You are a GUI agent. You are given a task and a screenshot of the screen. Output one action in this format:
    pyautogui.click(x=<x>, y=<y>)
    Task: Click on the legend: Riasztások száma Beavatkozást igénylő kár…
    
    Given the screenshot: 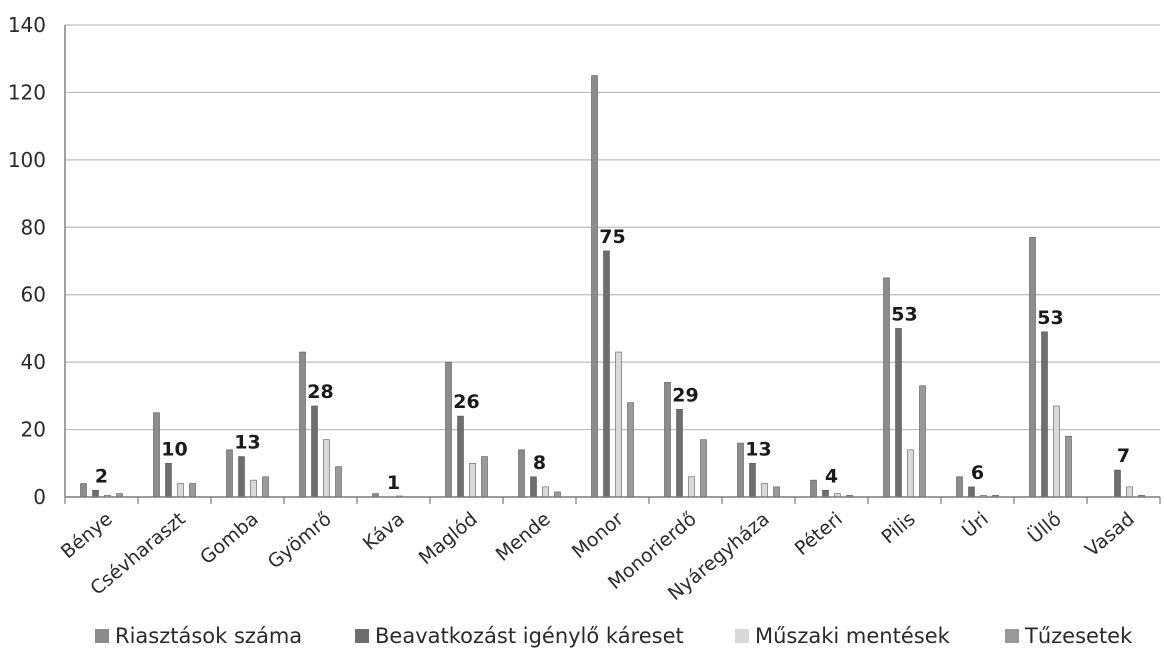 What is the action you would take?
    pyautogui.click(x=625, y=642)
    